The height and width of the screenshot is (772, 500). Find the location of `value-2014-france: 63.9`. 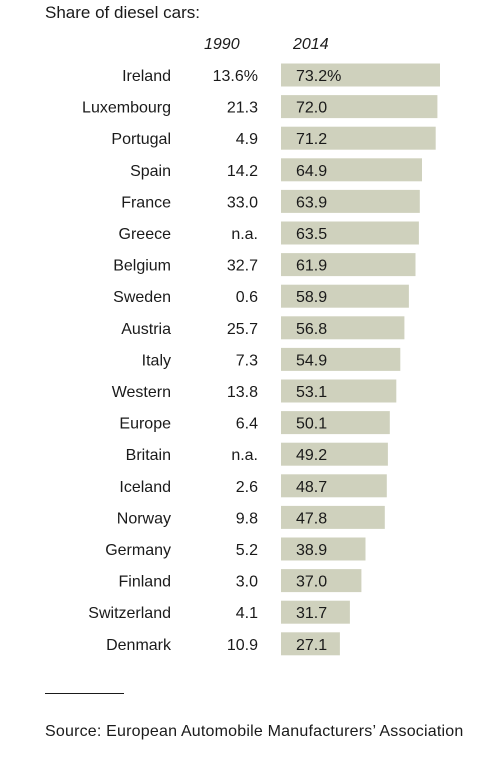

value-2014-france: 63.9 is located at coordinates (311, 202).